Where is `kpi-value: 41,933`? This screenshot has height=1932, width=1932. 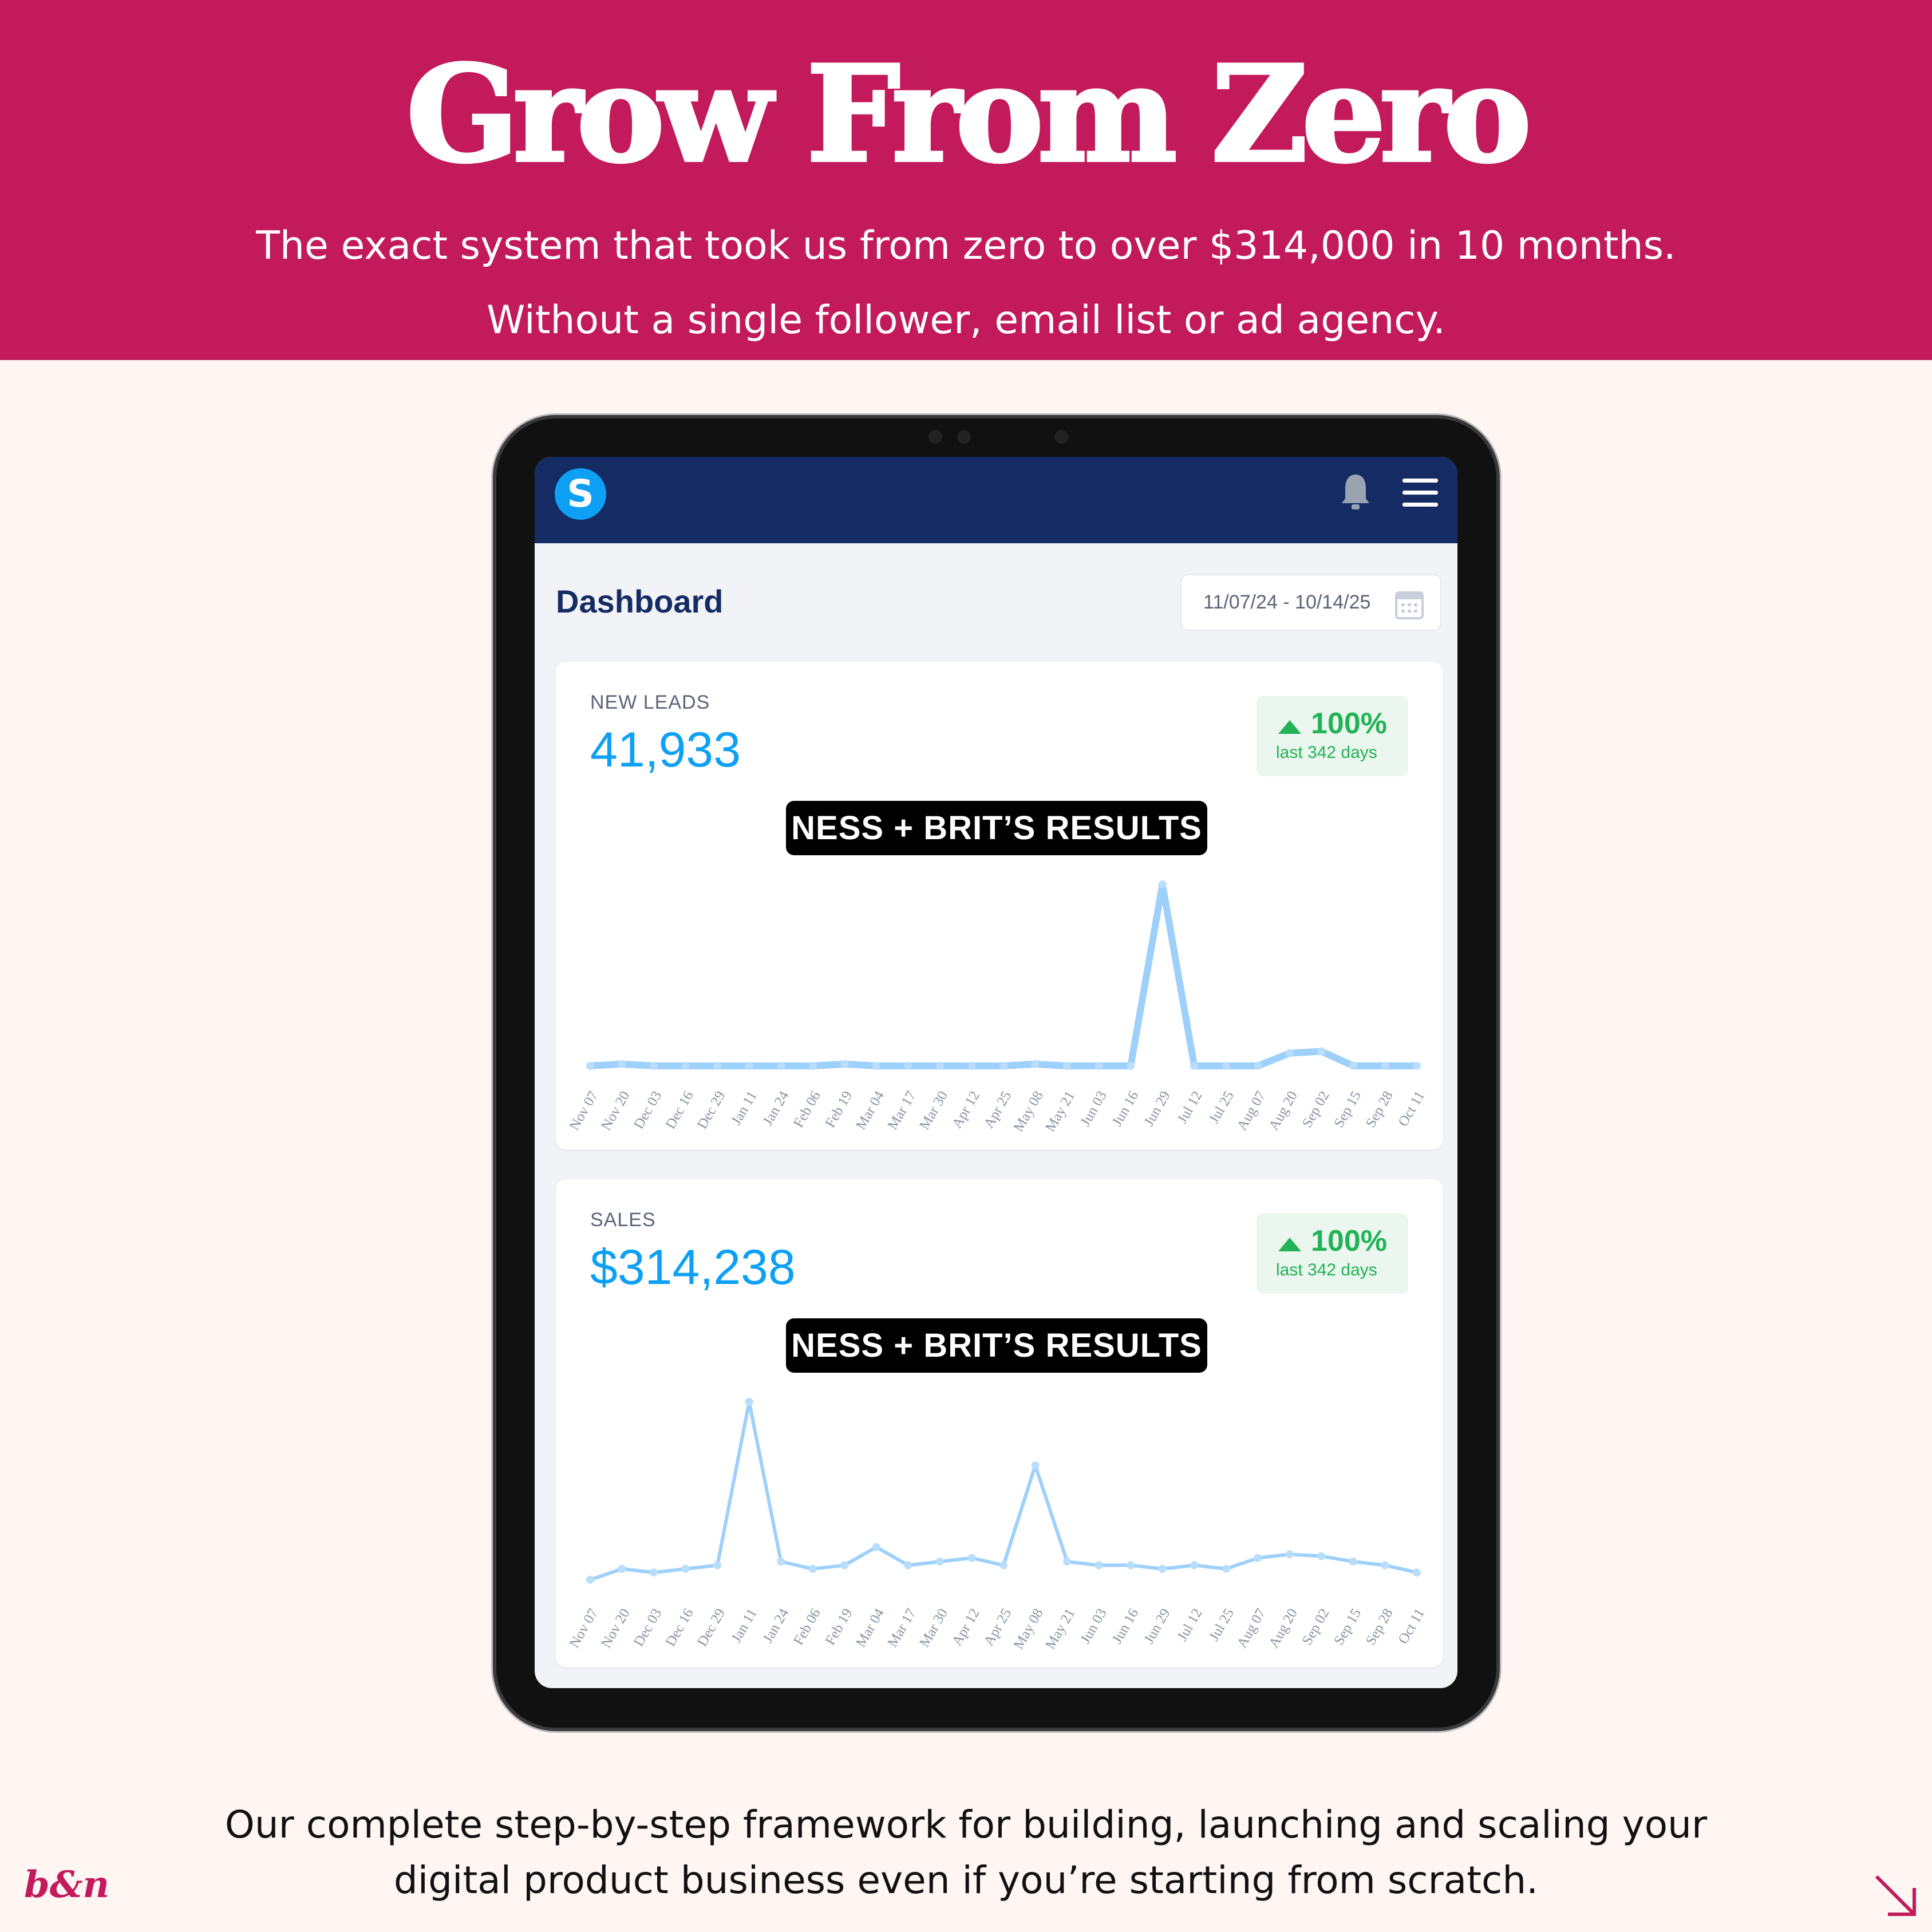 kpi-value: 41,933 is located at coordinates (665, 749).